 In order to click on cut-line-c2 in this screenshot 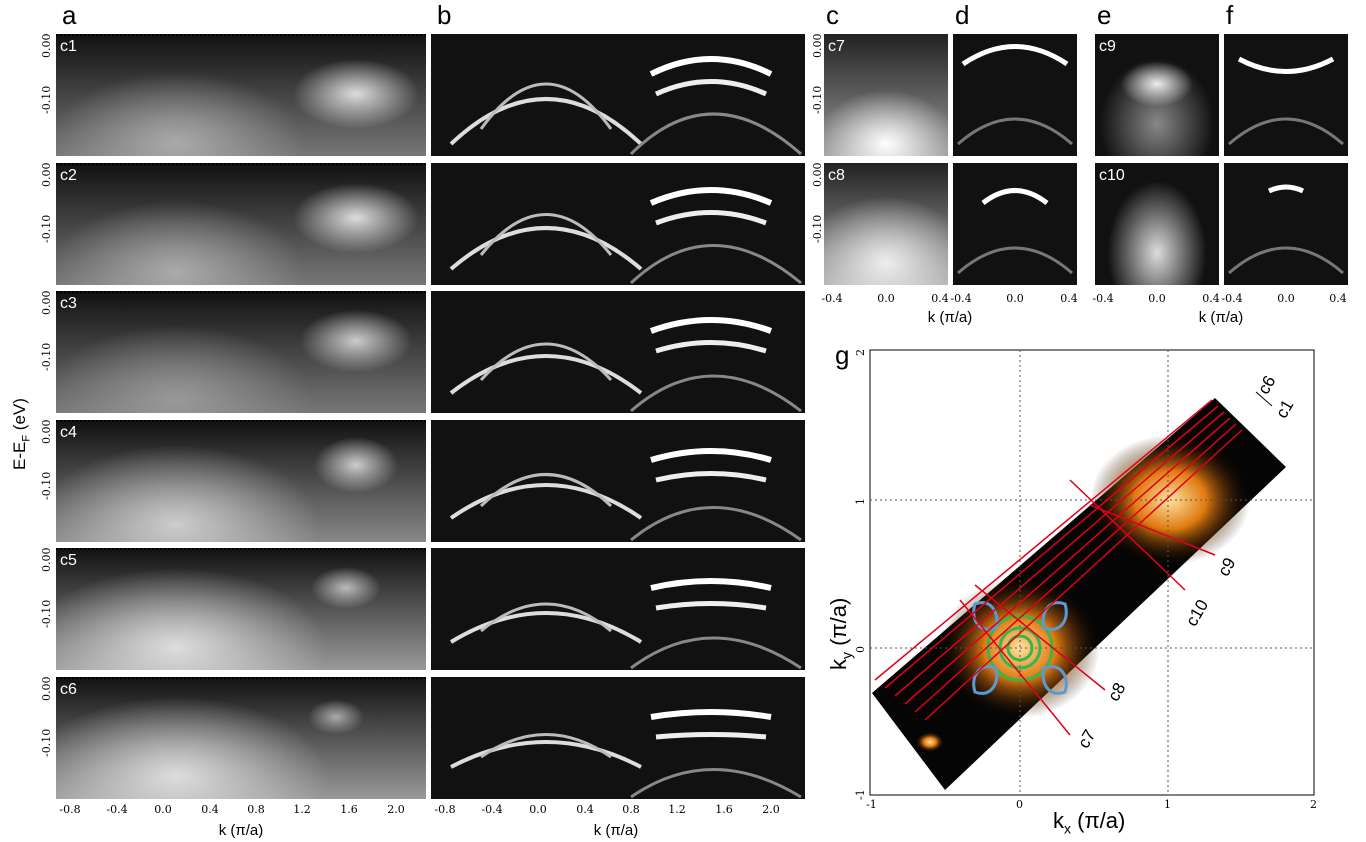, I will do `click(1075, 568)`.